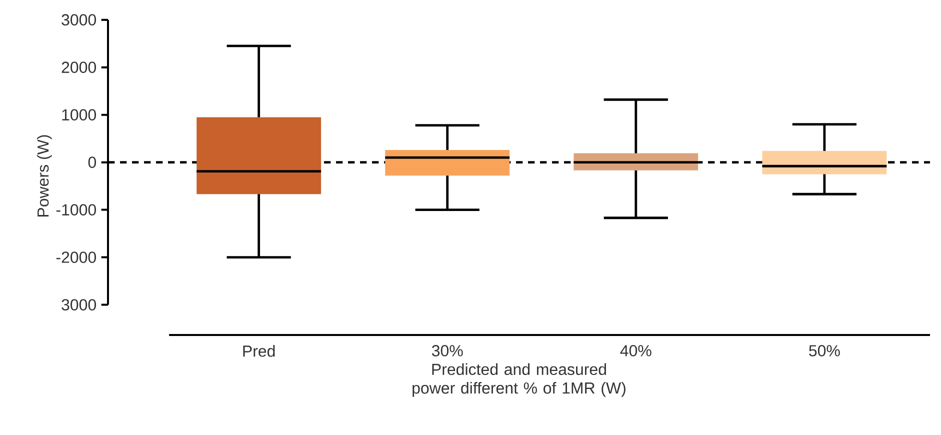 The image size is (941, 435). What do you see at coordinates (76, 210) in the screenshot?
I see `y-tick-label: -1000` at bounding box center [76, 210].